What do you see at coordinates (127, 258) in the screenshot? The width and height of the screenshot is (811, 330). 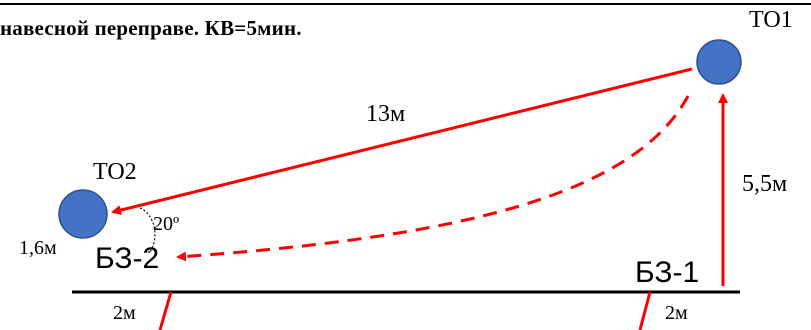 I see `bz2-label: БЗ-2` at bounding box center [127, 258].